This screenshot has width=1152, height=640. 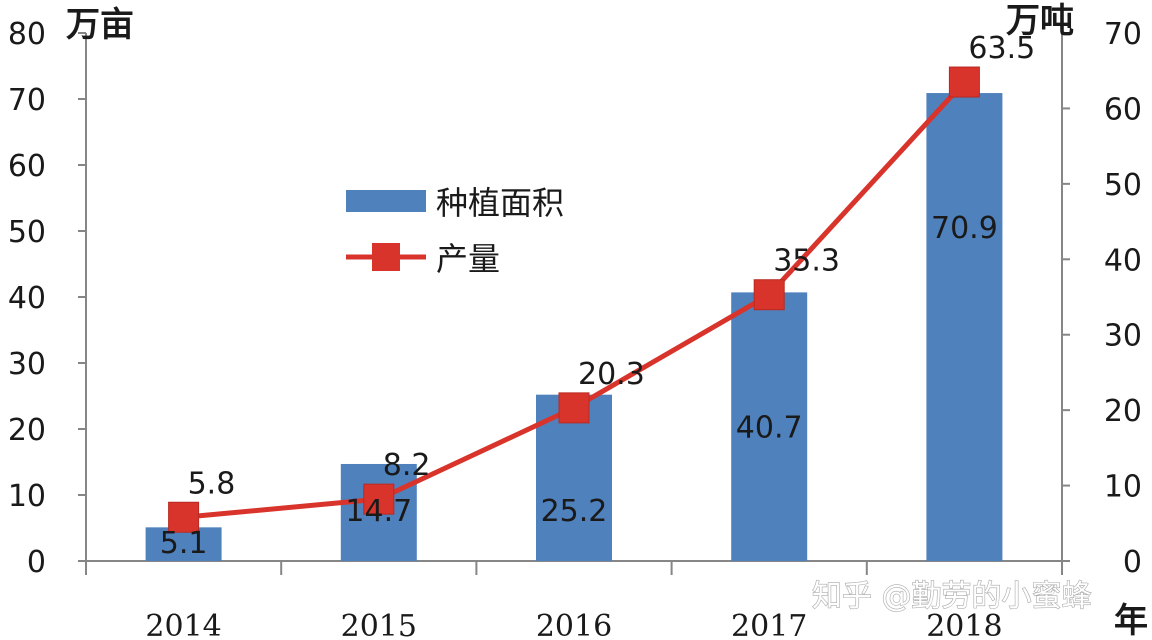 I want to click on watermark: 知乎 @勤劳的小蜜蜂, so click(x=952, y=596).